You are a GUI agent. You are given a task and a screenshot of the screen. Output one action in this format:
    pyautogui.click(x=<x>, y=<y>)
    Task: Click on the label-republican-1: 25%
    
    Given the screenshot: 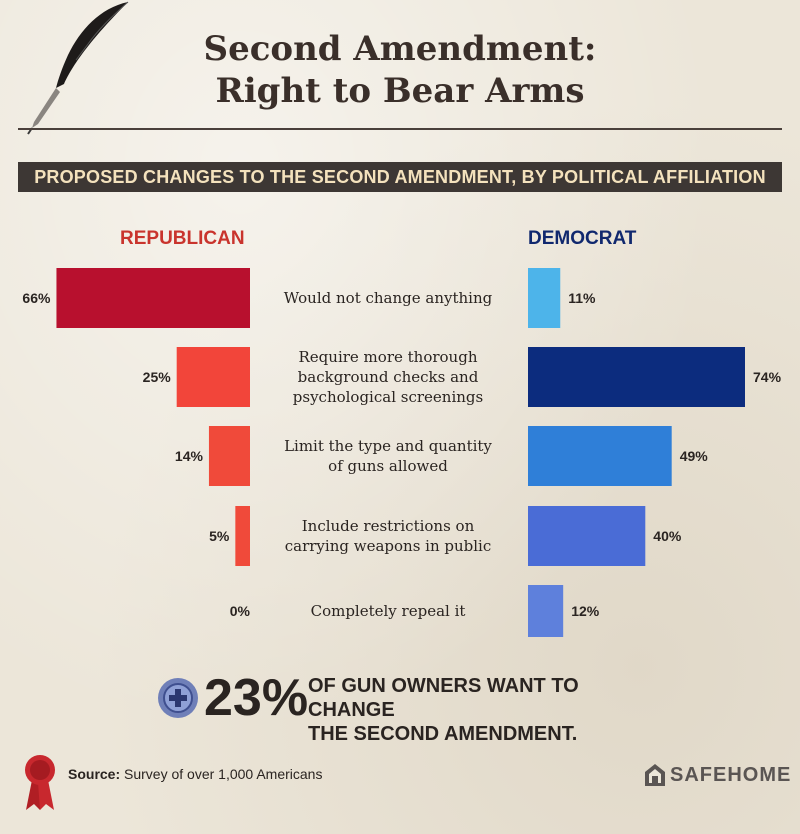 What is the action you would take?
    pyautogui.click(x=157, y=377)
    